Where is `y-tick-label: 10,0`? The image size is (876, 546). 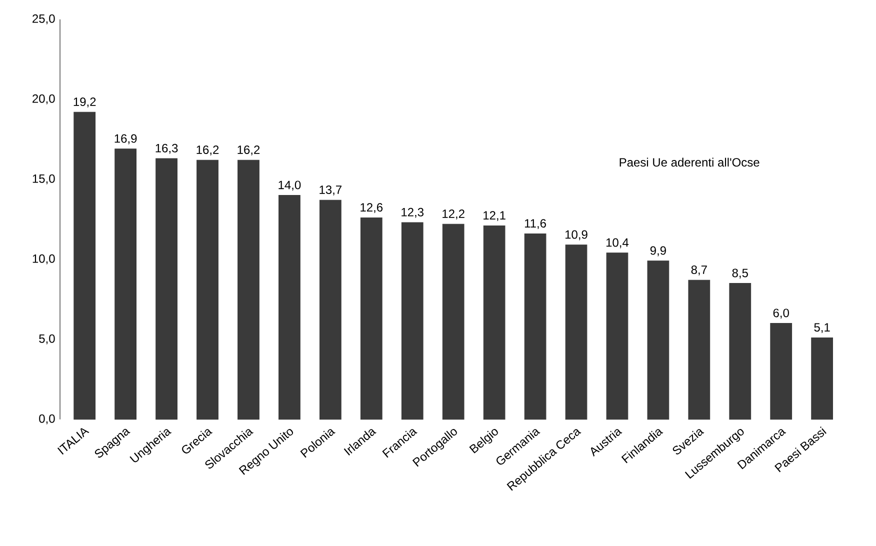
y-tick-label: 10,0 is located at coordinates (43, 259).